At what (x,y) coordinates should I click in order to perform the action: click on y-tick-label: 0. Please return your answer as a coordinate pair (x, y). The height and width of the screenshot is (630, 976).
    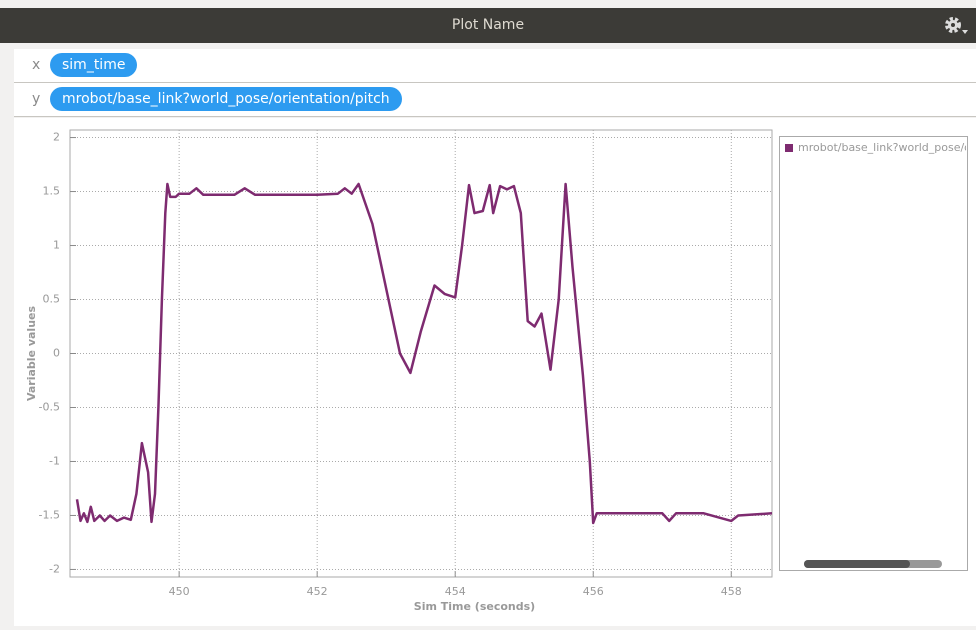
    Looking at the image, I should click on (56, 353).